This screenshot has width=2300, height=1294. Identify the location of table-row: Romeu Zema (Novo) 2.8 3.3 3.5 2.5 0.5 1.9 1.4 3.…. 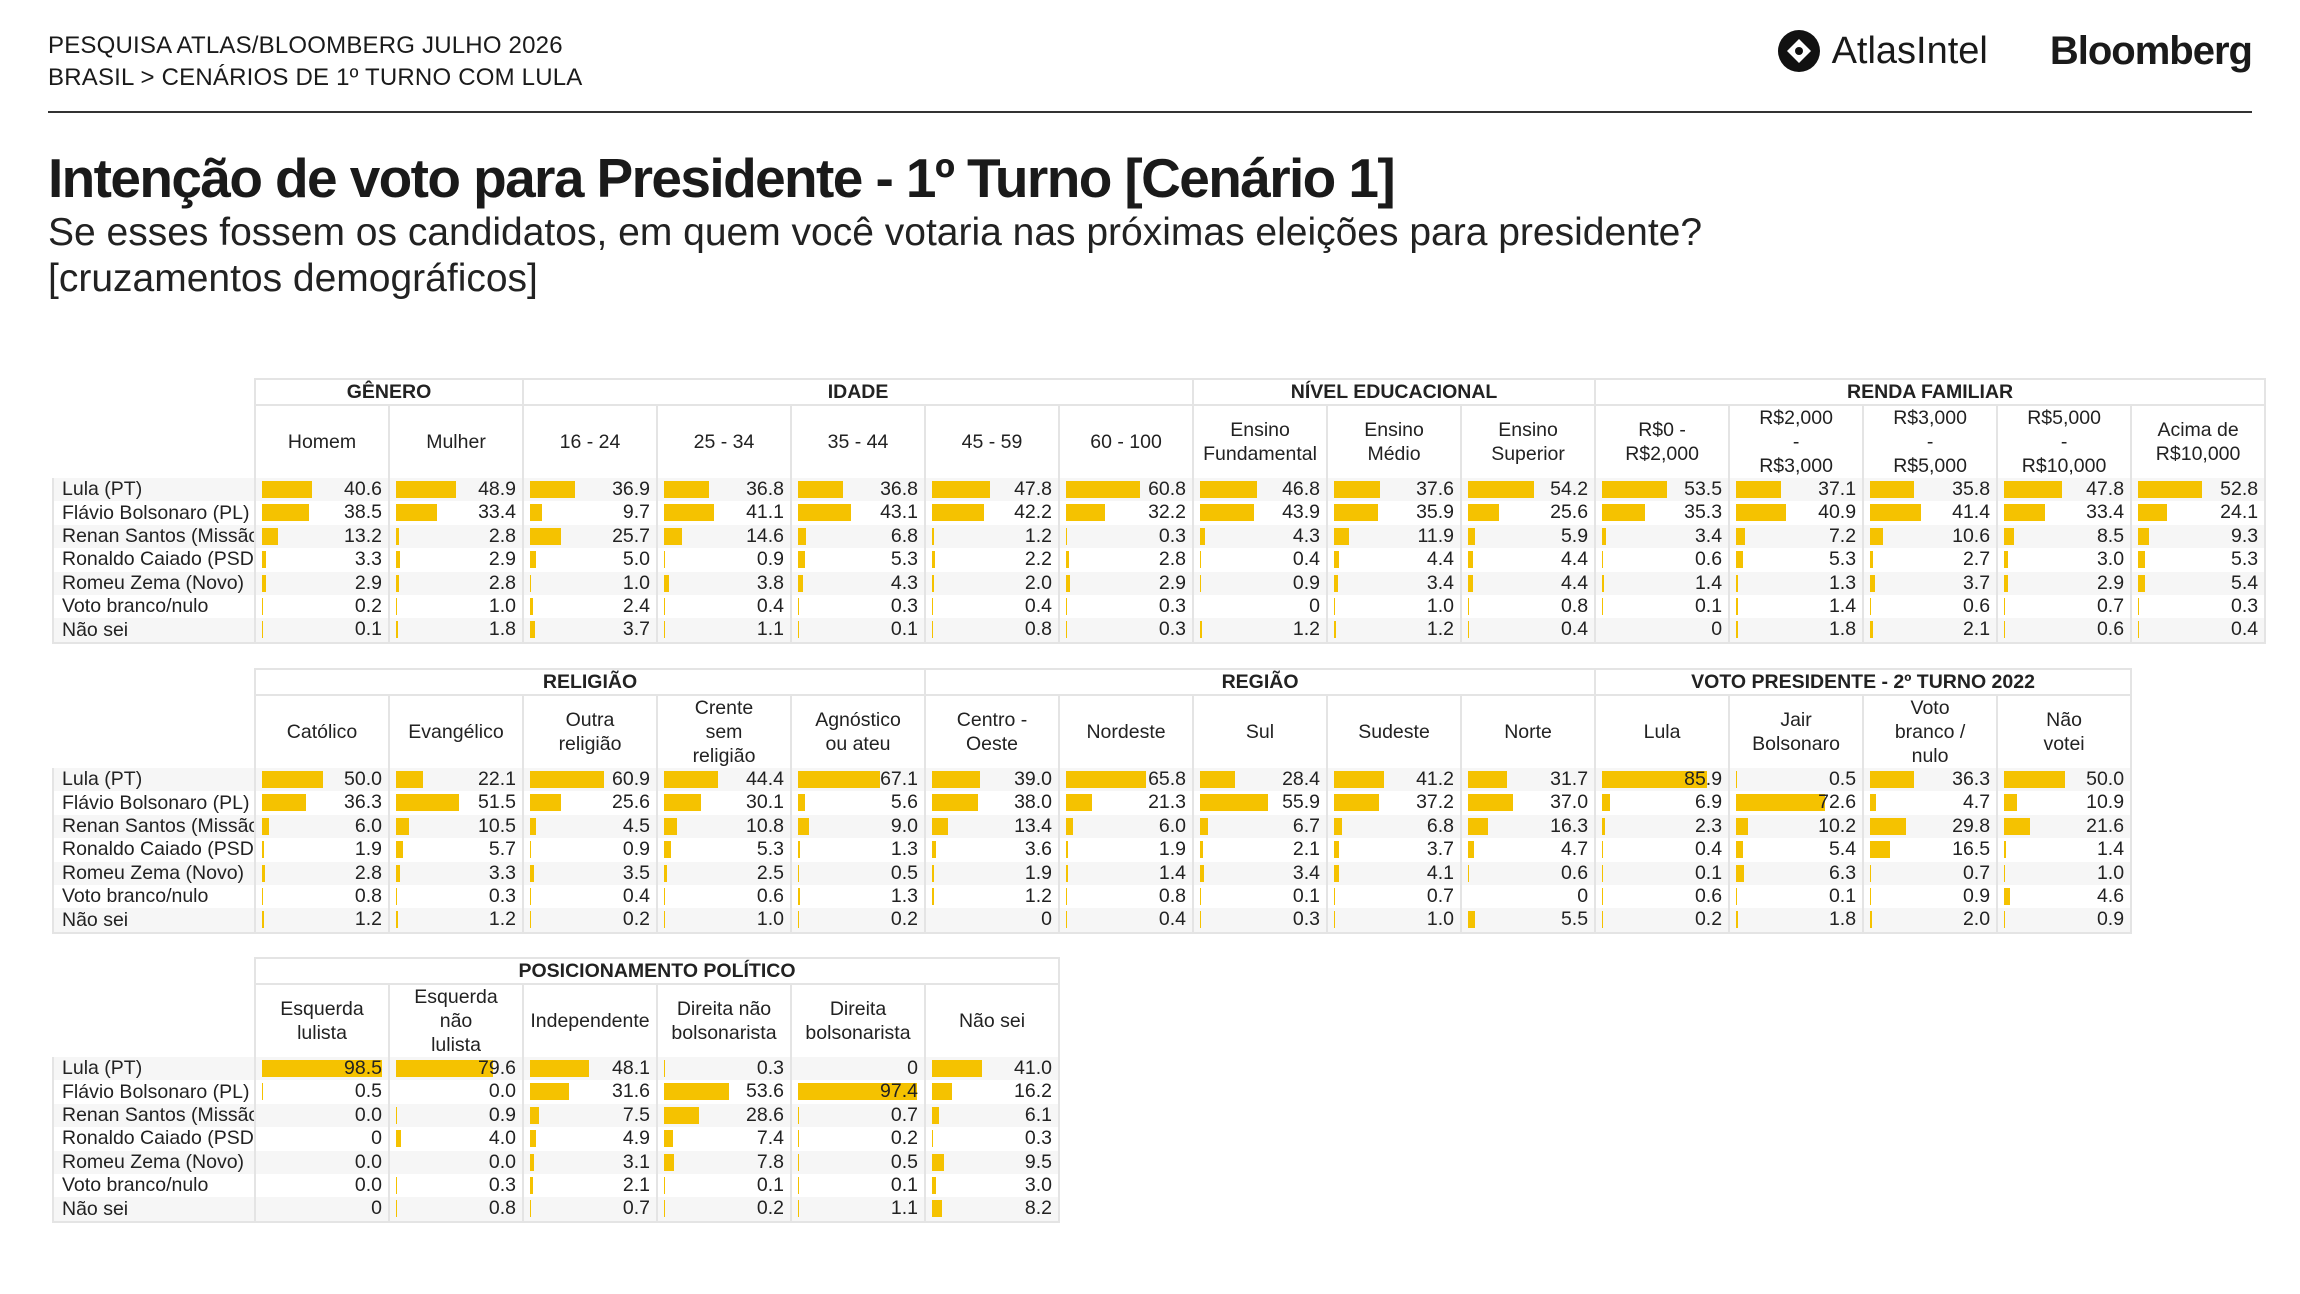
(1092, 873).